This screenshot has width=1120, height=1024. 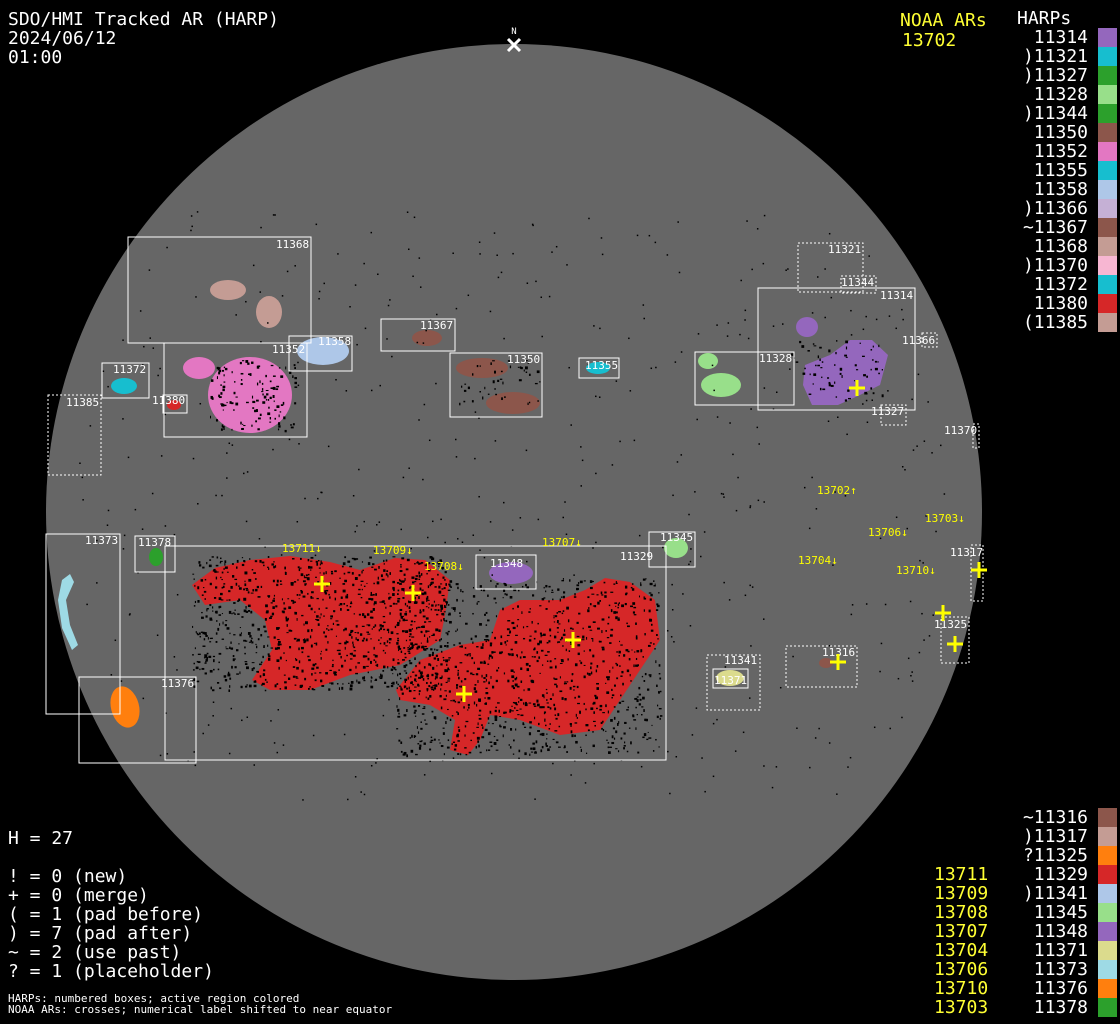 What do you see at coordinates (1055, 170) in the screenshot?
I see `harp-legend-item: 11355` at bounding box center [1055, 170].